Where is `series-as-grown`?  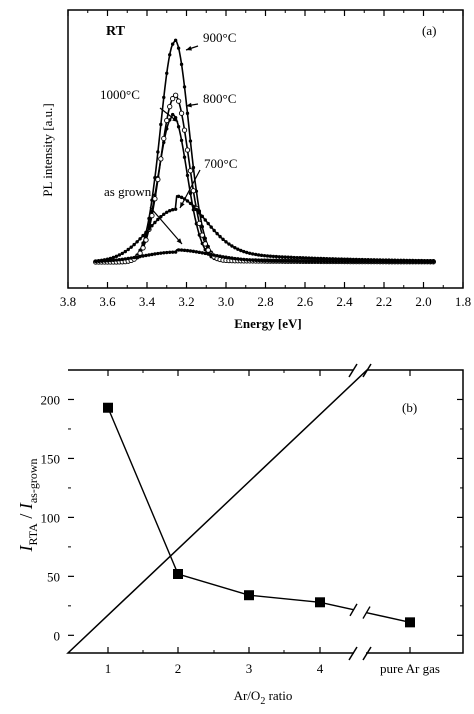
series-as-grown is located at coordinates (264, 256).